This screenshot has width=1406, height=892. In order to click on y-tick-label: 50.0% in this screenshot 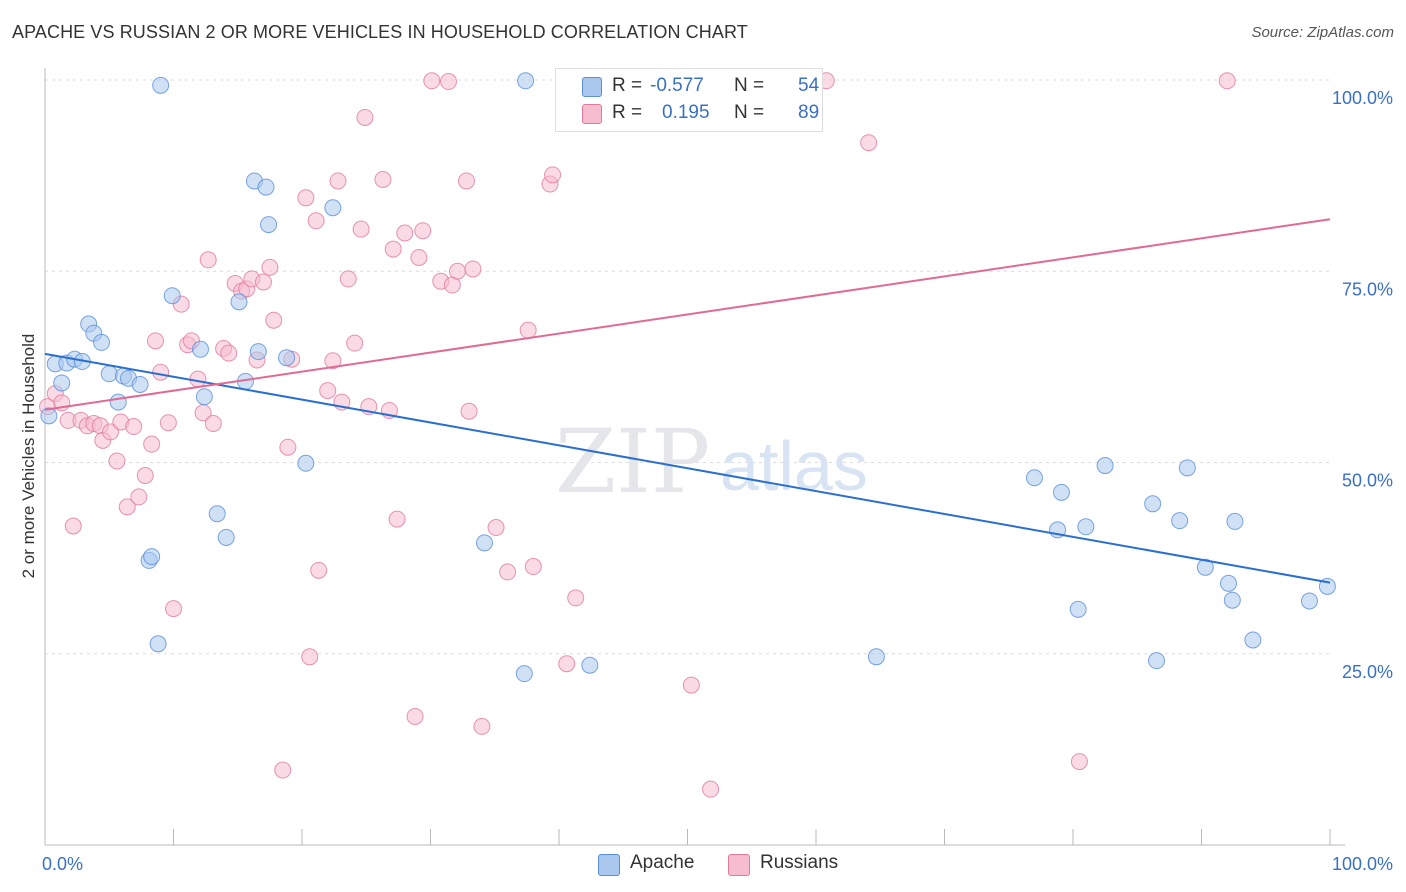, I will do `click(1367, 481)`.